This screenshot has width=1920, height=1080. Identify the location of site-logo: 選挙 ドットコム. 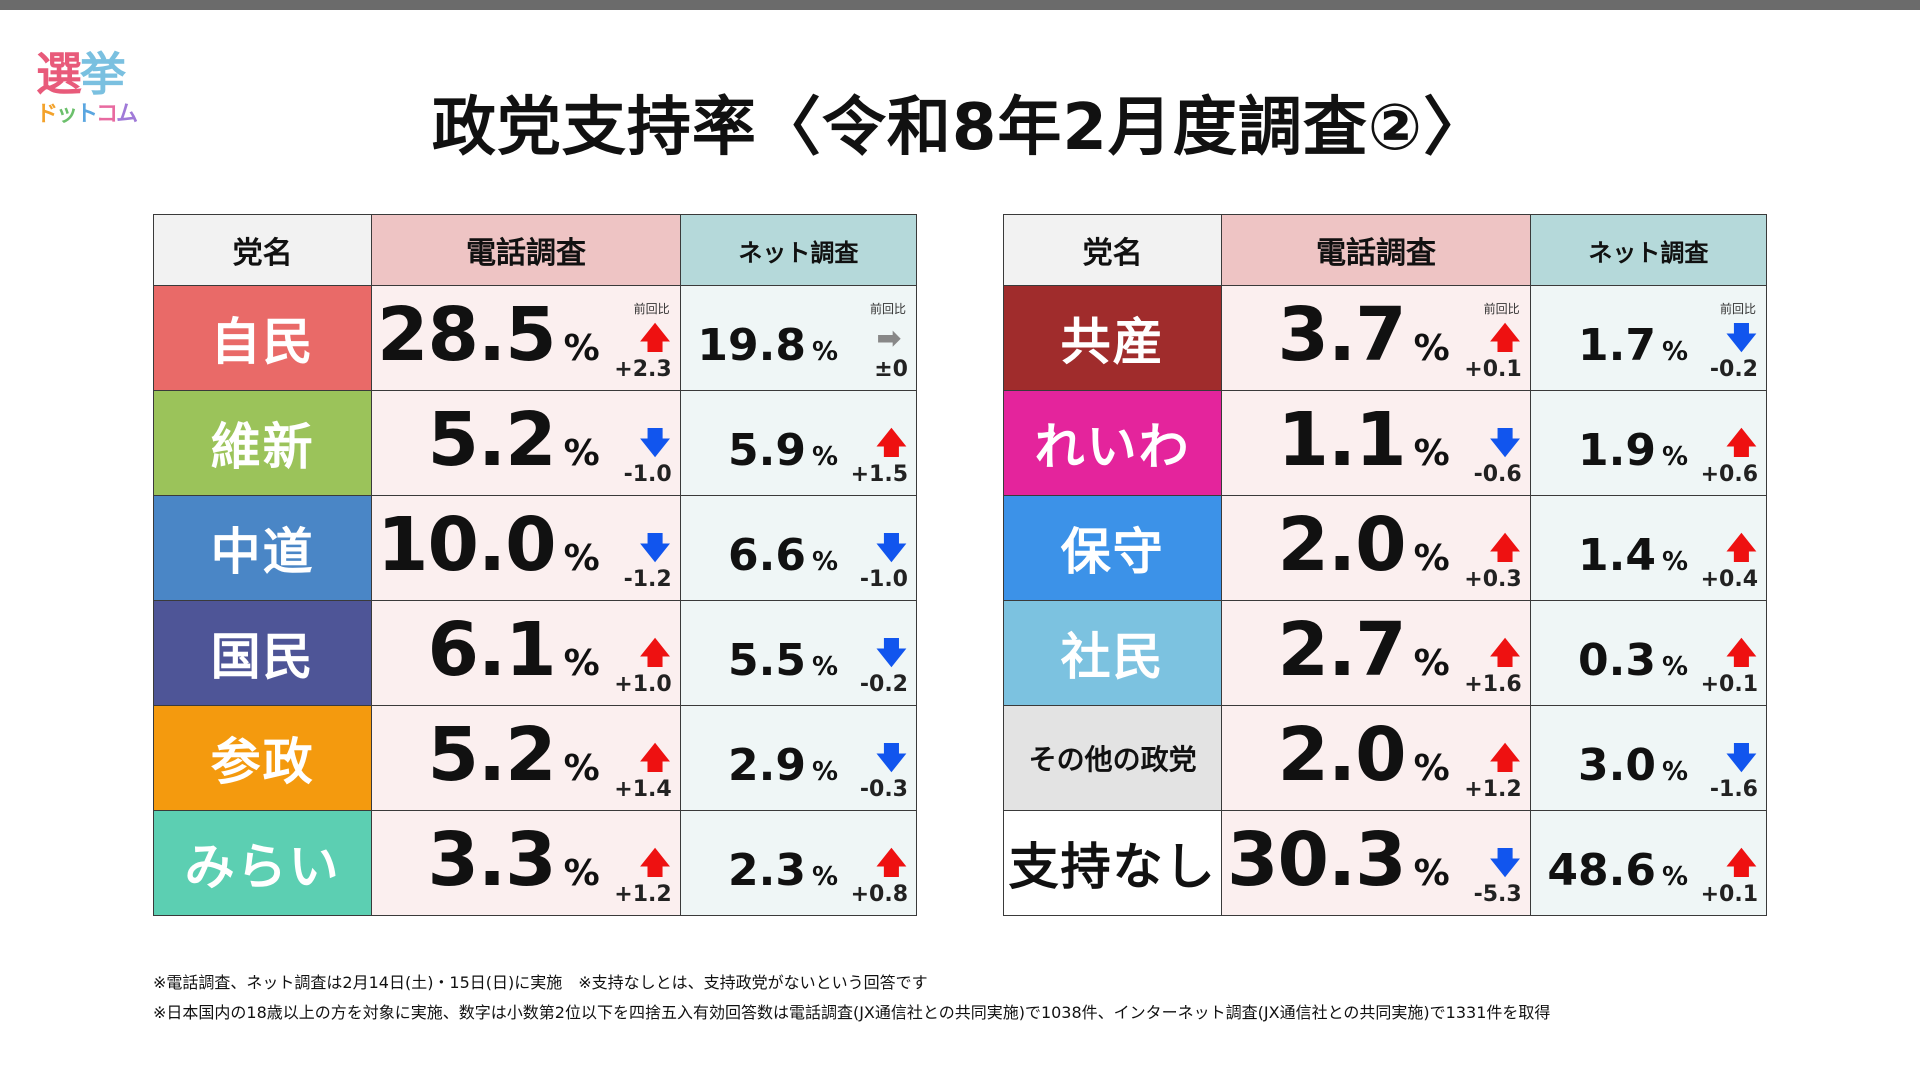
(91, 93).